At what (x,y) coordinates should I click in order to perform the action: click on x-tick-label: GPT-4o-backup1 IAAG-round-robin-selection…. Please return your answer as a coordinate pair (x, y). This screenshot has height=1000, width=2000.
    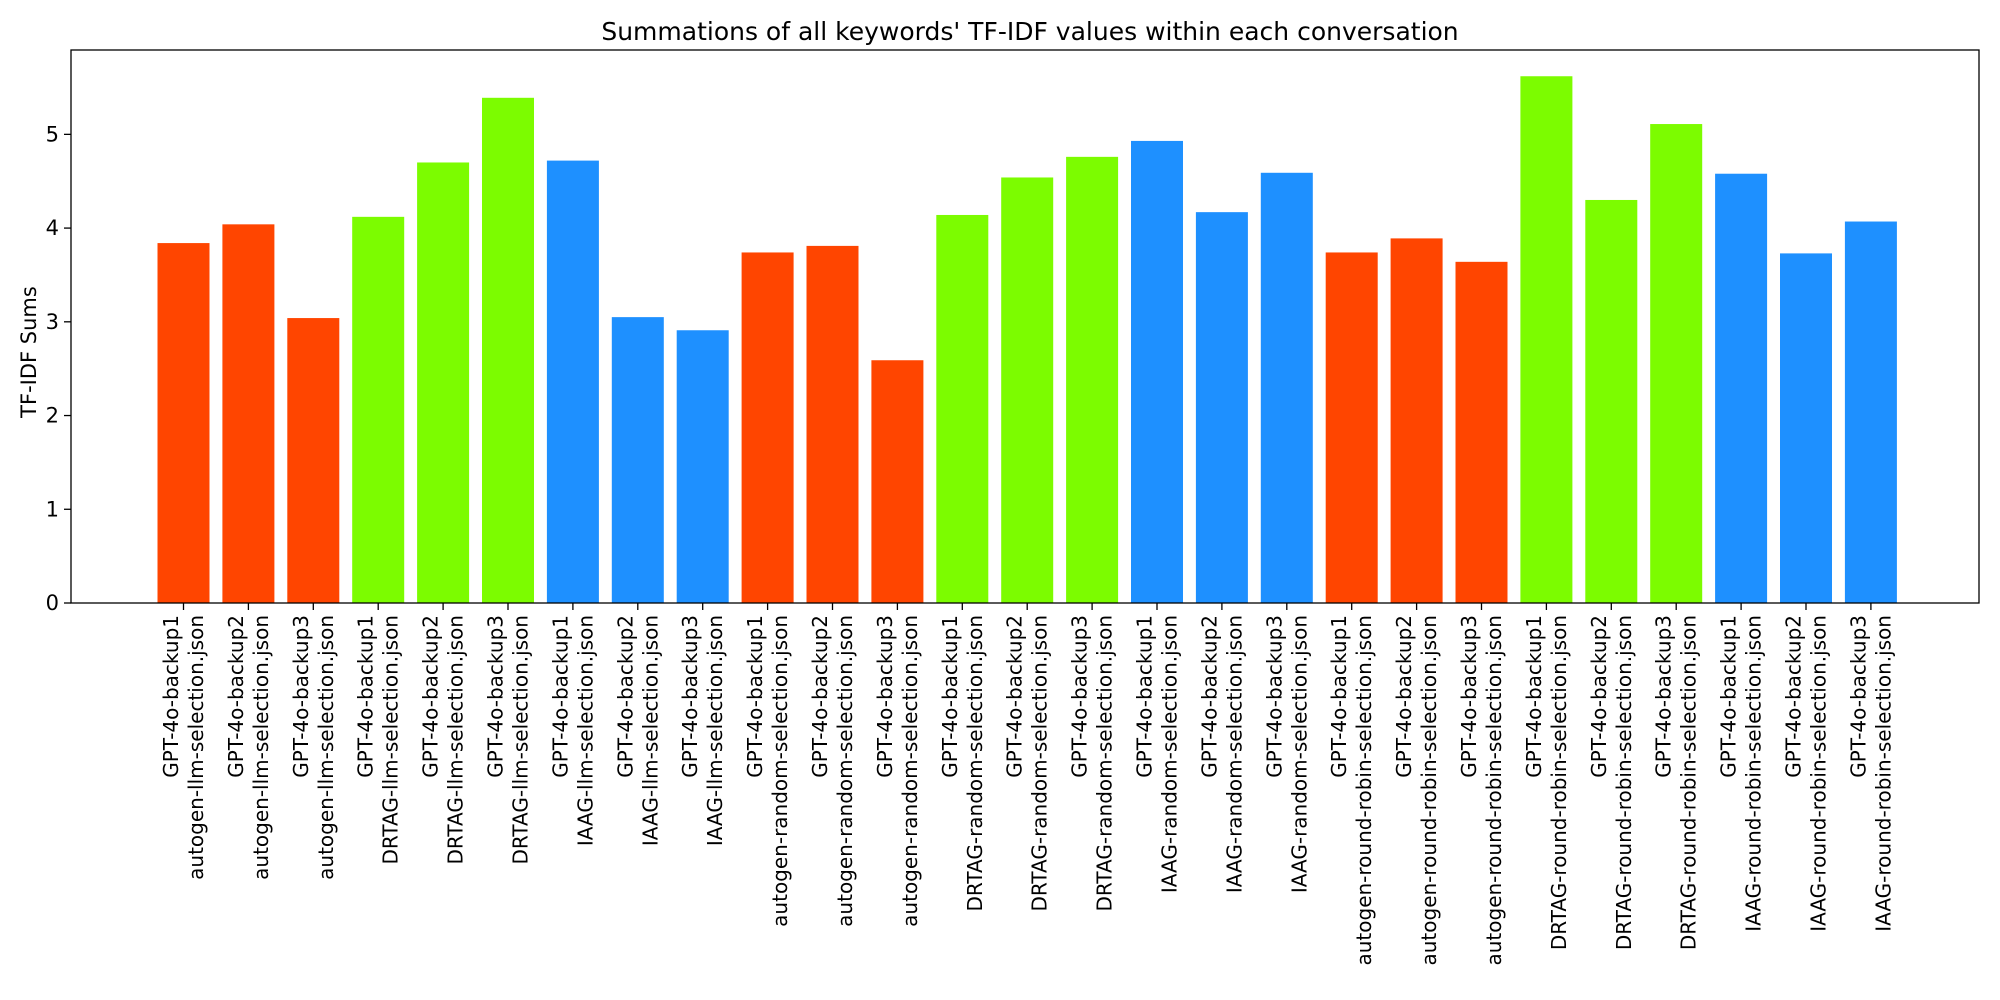
    Looking at the image, I should click on (1741, 773).